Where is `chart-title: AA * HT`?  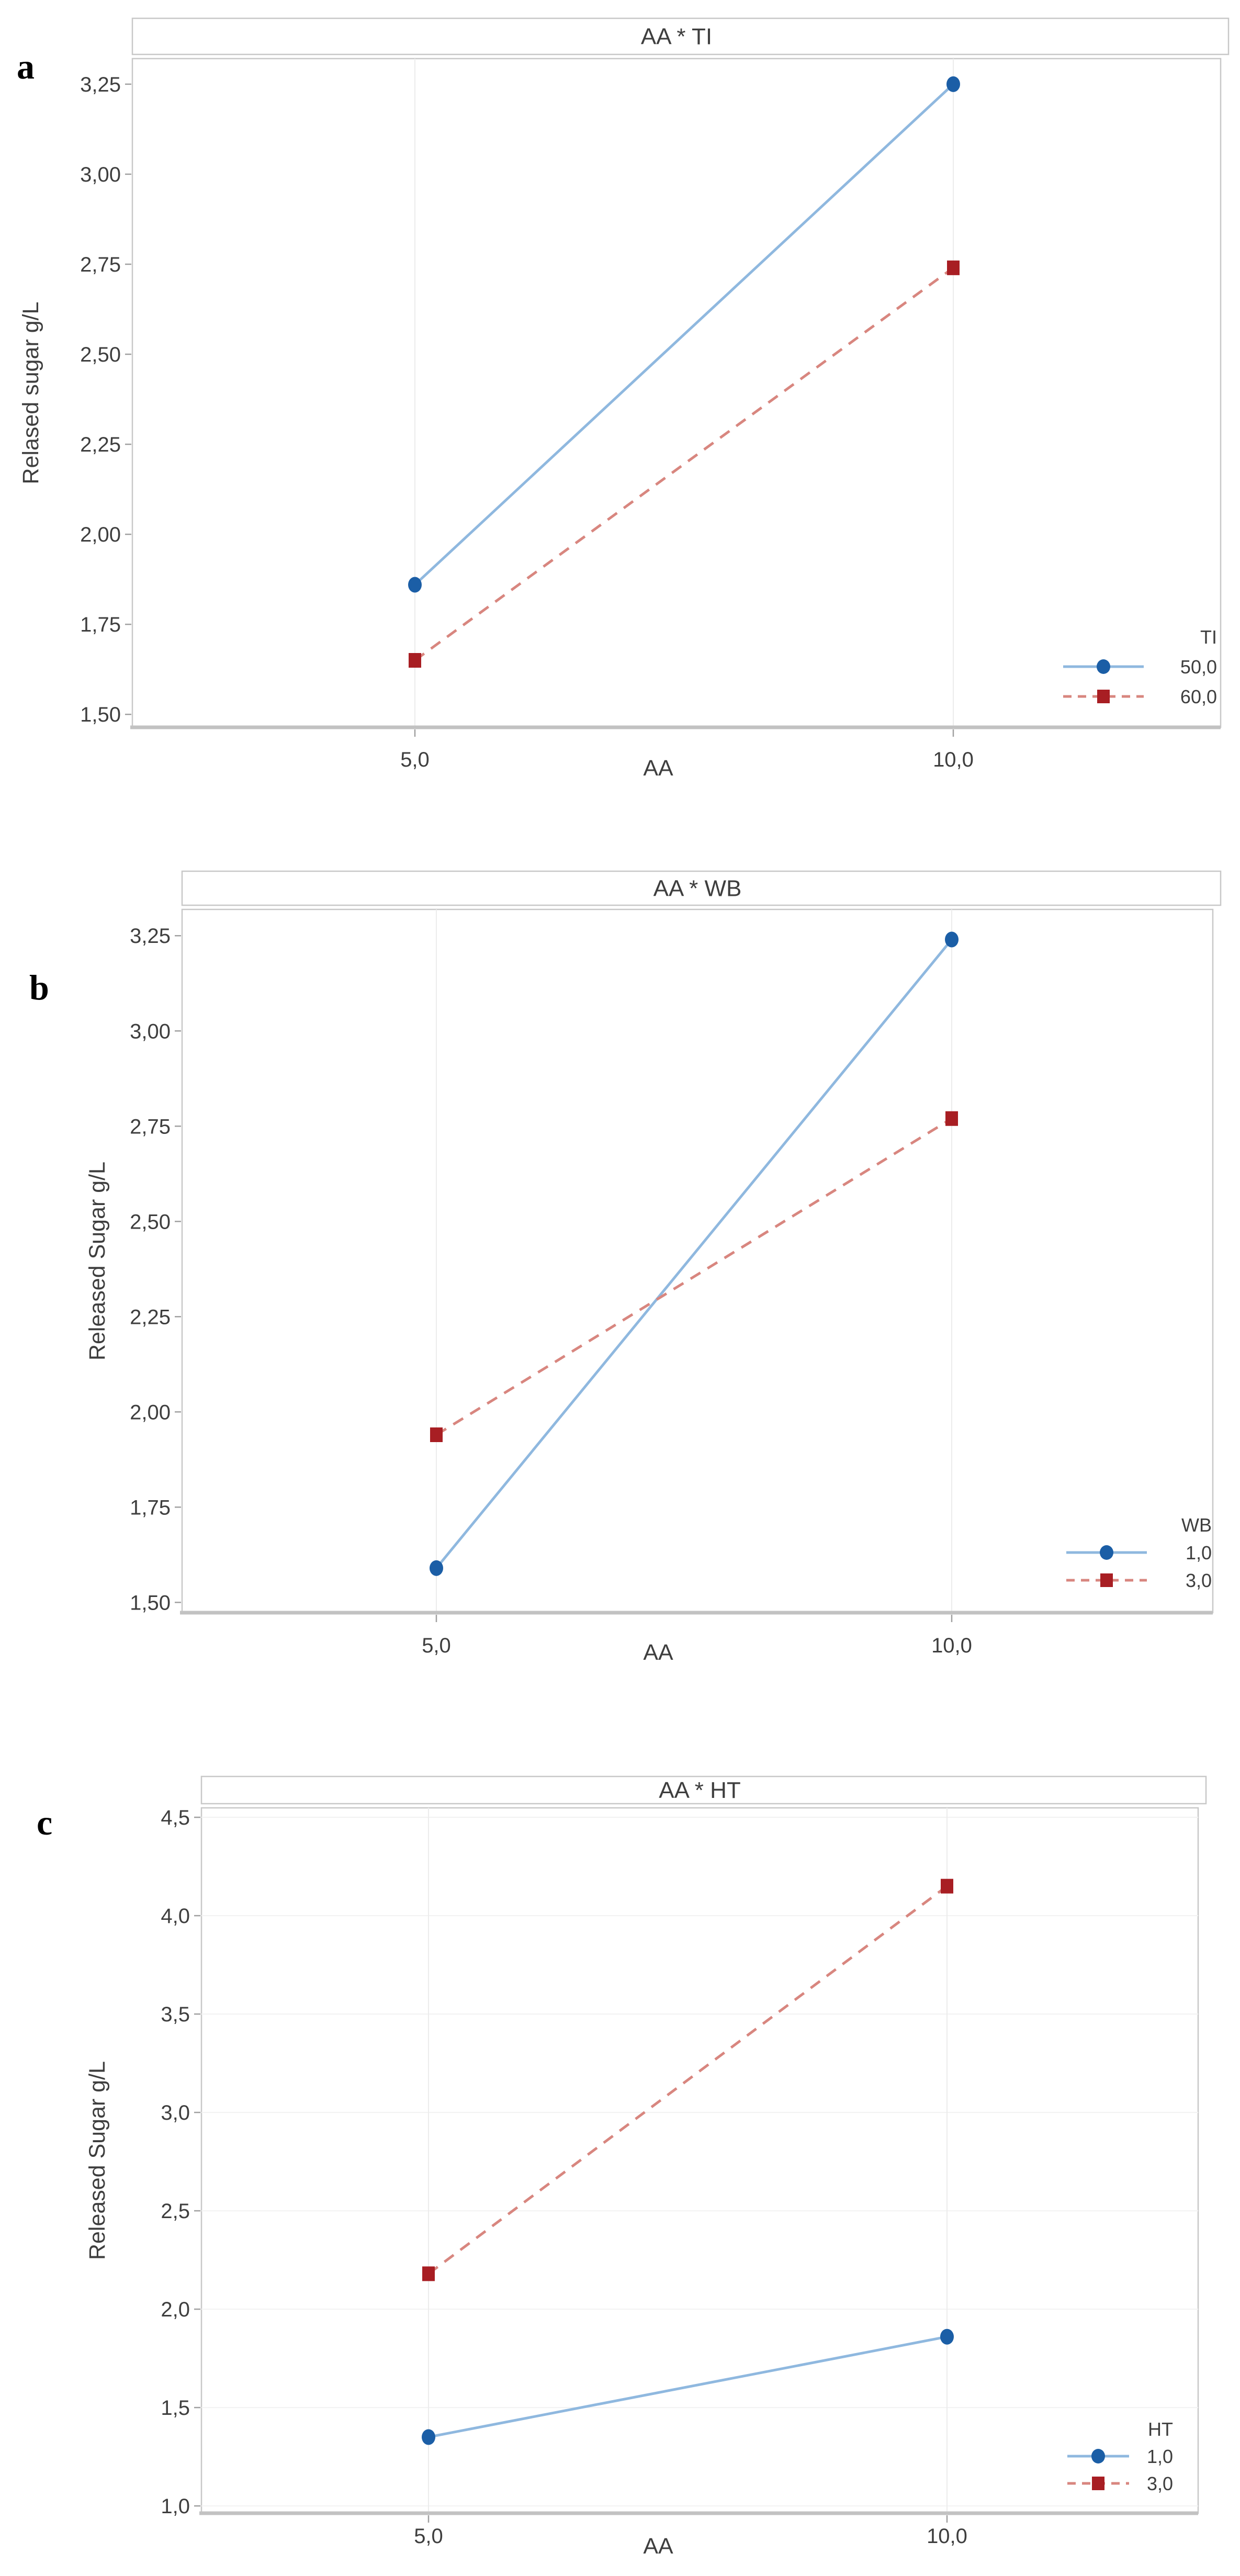 chart-title: AA * HT is located at coordinates (700, 1790).